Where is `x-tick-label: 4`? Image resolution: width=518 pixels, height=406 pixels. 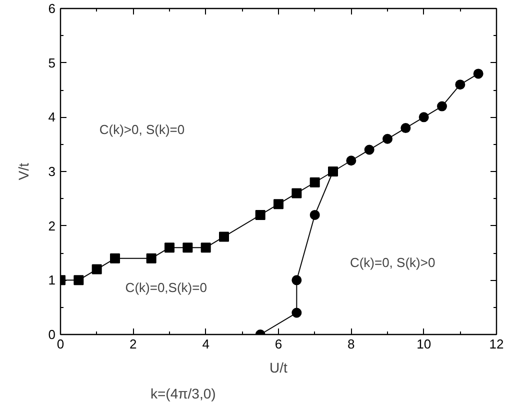
x-tick-label: 4 is located at coordinates (206, 344).